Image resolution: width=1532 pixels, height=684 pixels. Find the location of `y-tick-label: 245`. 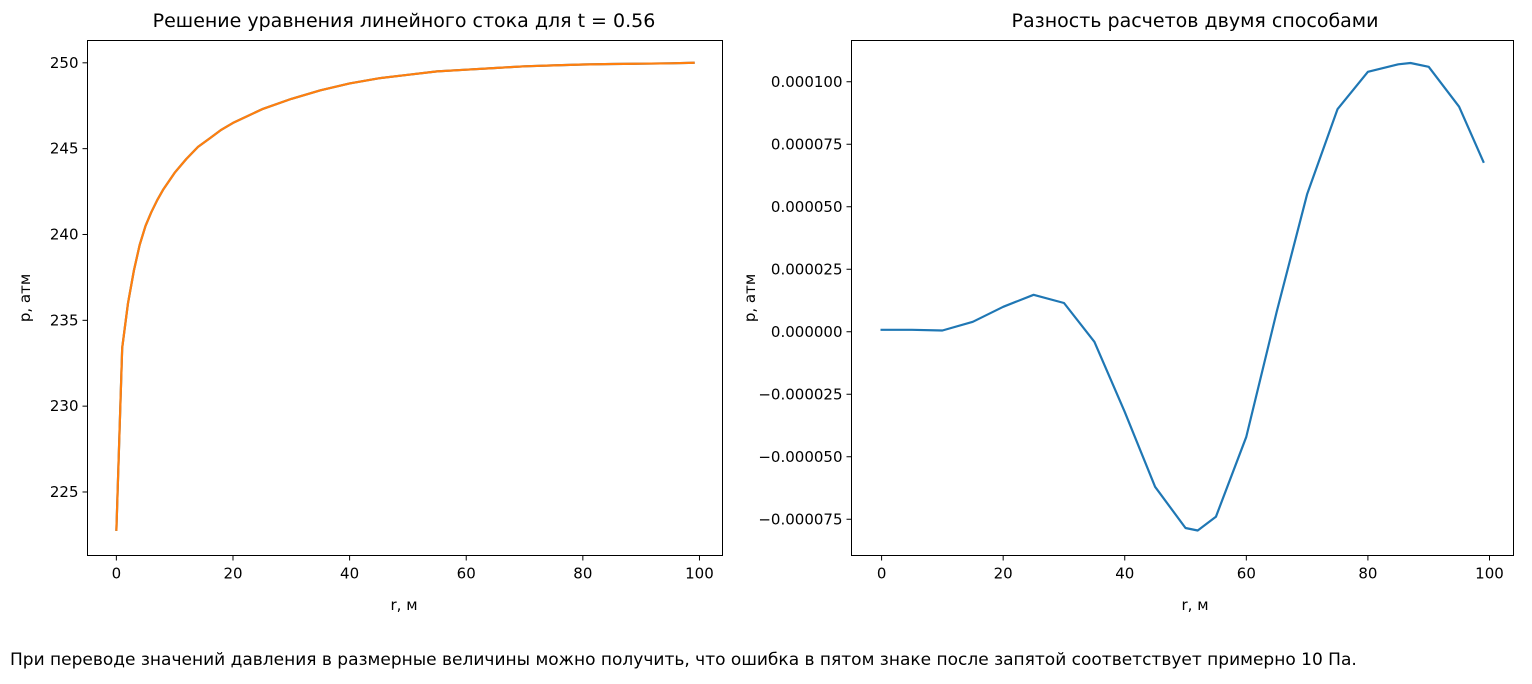

y-tick-label: 245 is located at coordinates (64, 149).